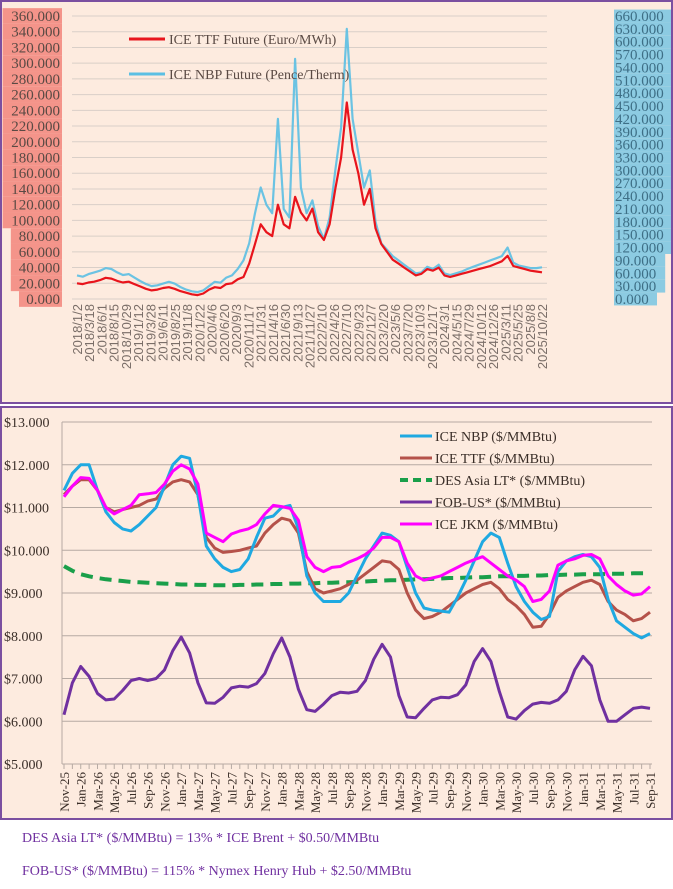 The height and width of the screenshot is (889, 673). Describe the element at coordinates (516, 792) in the screenshot. I see `x-tick-label: May-30` at that location.